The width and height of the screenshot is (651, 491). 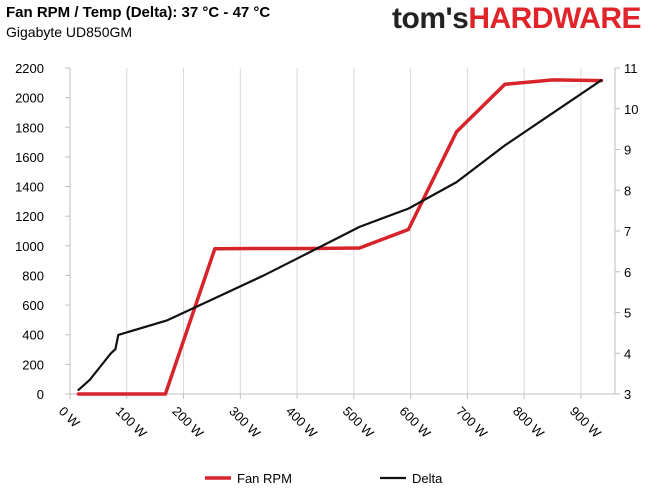 What do you see at coordinates (29, 68) in the screenshot?
I see `y-left-tick-label: 2200` at bounding box center [29, 68].